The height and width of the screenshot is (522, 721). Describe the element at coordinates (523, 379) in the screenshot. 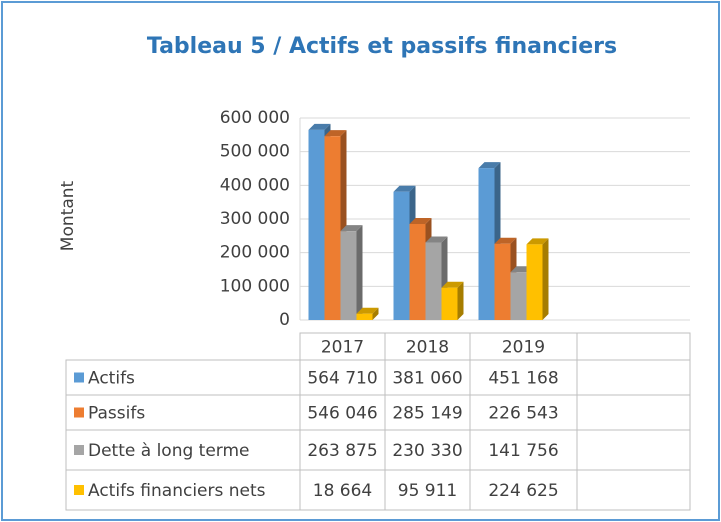

I see `table-value: 451 168` at that location.